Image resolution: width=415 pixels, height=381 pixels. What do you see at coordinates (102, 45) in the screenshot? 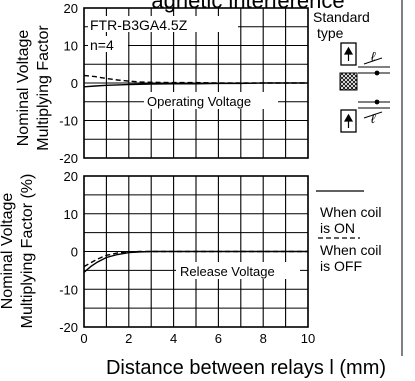
I see `chart-subtitle: n=4` at bounding box center [102, 45].